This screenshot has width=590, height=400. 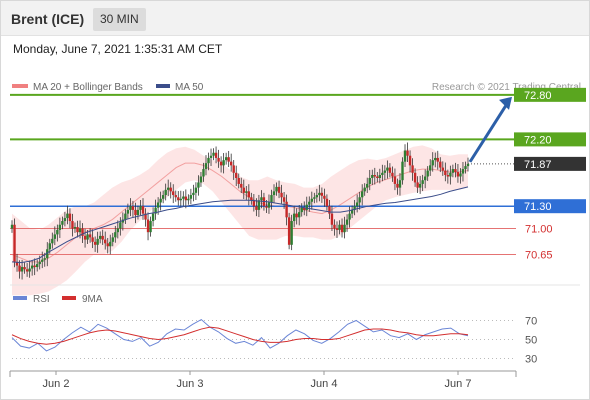 What do you see at coordinates (531, 322) in the screenshot?
I see `rsi-tick-label: 70` at bounding box center [531, 322].